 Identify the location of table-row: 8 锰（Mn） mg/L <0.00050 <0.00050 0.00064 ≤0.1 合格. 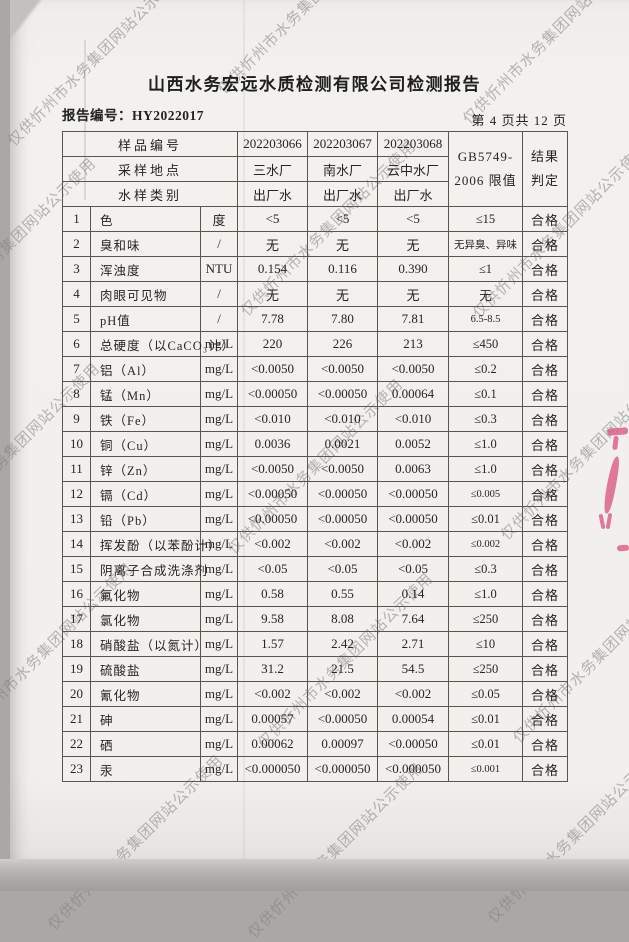
(315, 394).